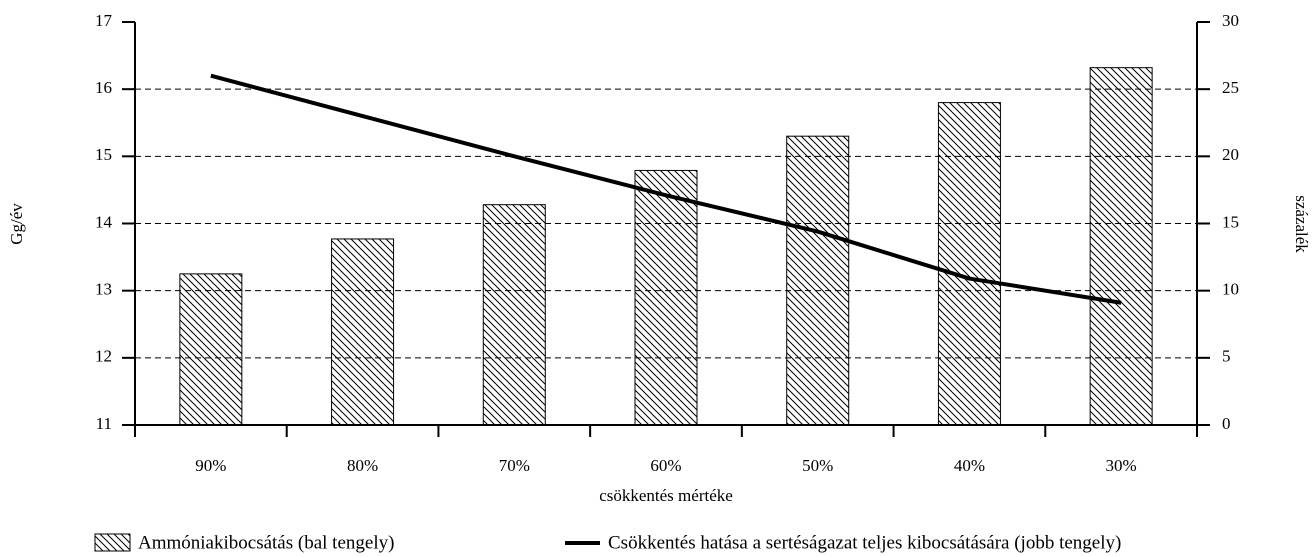  Describe the element at coordinates (104, 423) in the screenshot. I see `y-tick-label: 11` at that location.